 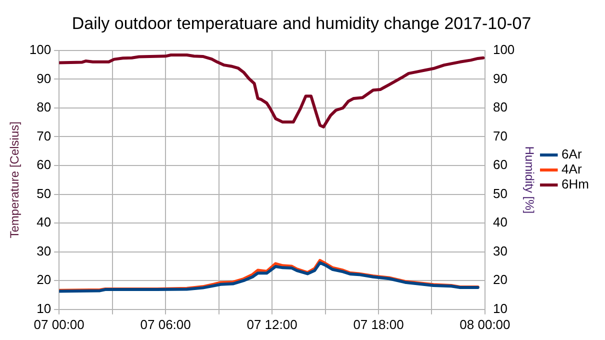 I want to click on x-tick-label: 08 00:00, so click(x=485, y=324).